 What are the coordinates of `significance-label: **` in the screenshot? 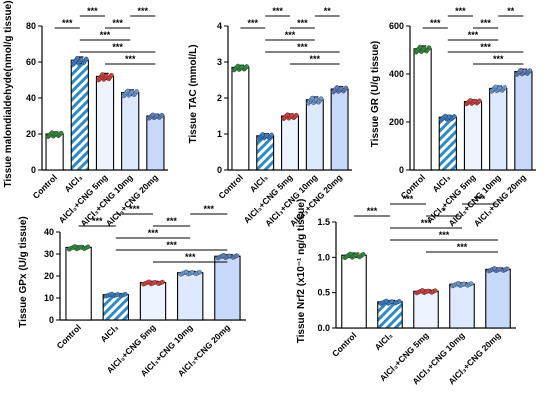 It's located at (328, 11).